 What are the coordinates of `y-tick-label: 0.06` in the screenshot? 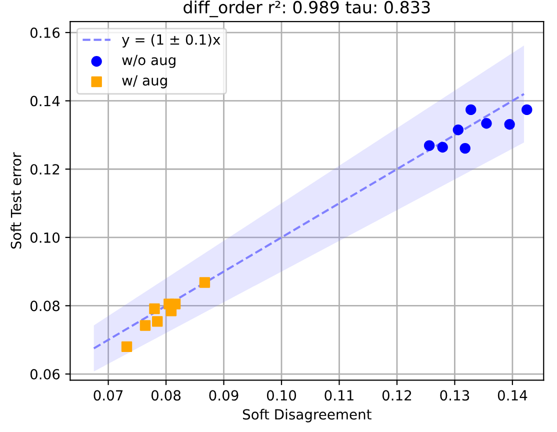 It's located at (45, 374).